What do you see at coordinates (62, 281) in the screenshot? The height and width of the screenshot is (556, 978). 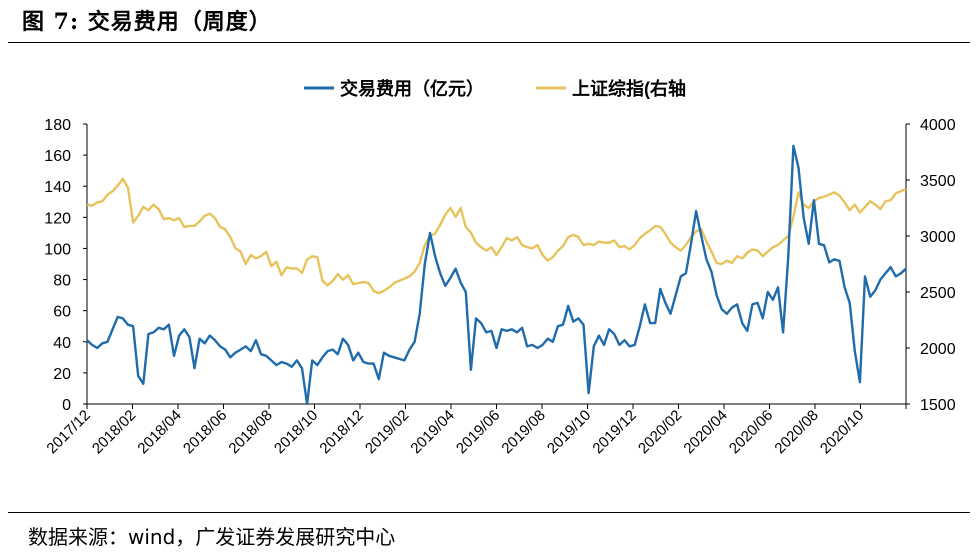 I see `left-tick-label: 80` at bounding box center [62, 281].